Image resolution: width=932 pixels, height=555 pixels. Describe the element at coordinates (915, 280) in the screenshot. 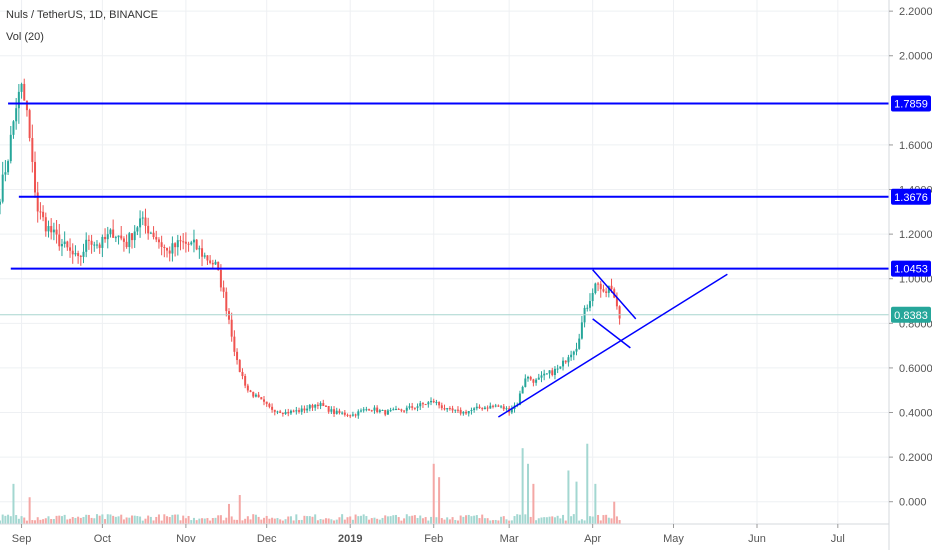

I see `price-tick-label: 1.0000` at that location.